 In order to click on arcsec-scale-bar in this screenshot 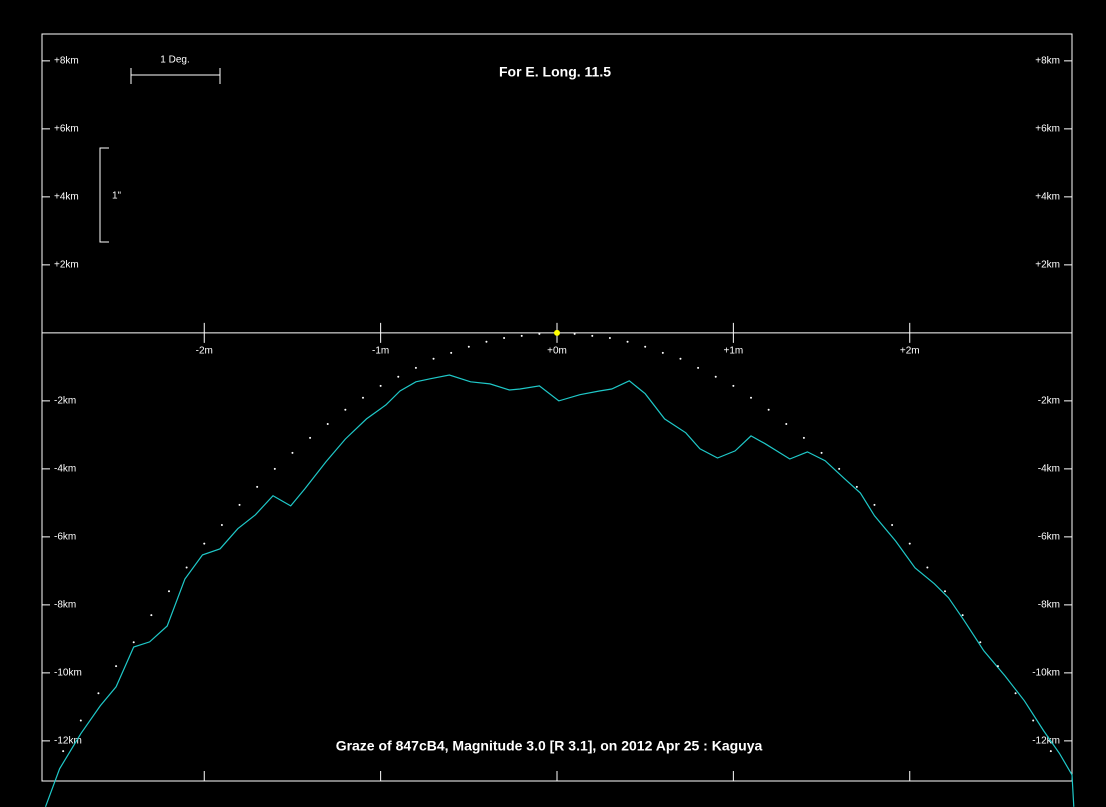, I will do `click(104, 195)`.